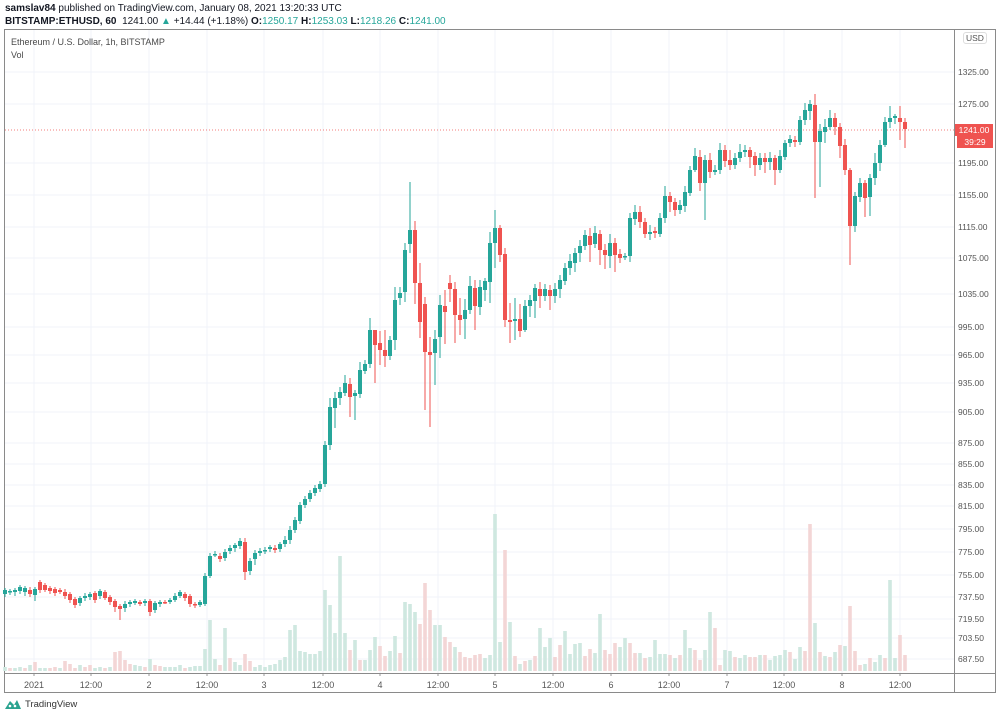 Image resolution: width=1000 pixels, height=718 pixels. What do you see at coordinates (975, 38) in the screenshot?
I see `currency-button: USD` at bounding box center [975, 38].